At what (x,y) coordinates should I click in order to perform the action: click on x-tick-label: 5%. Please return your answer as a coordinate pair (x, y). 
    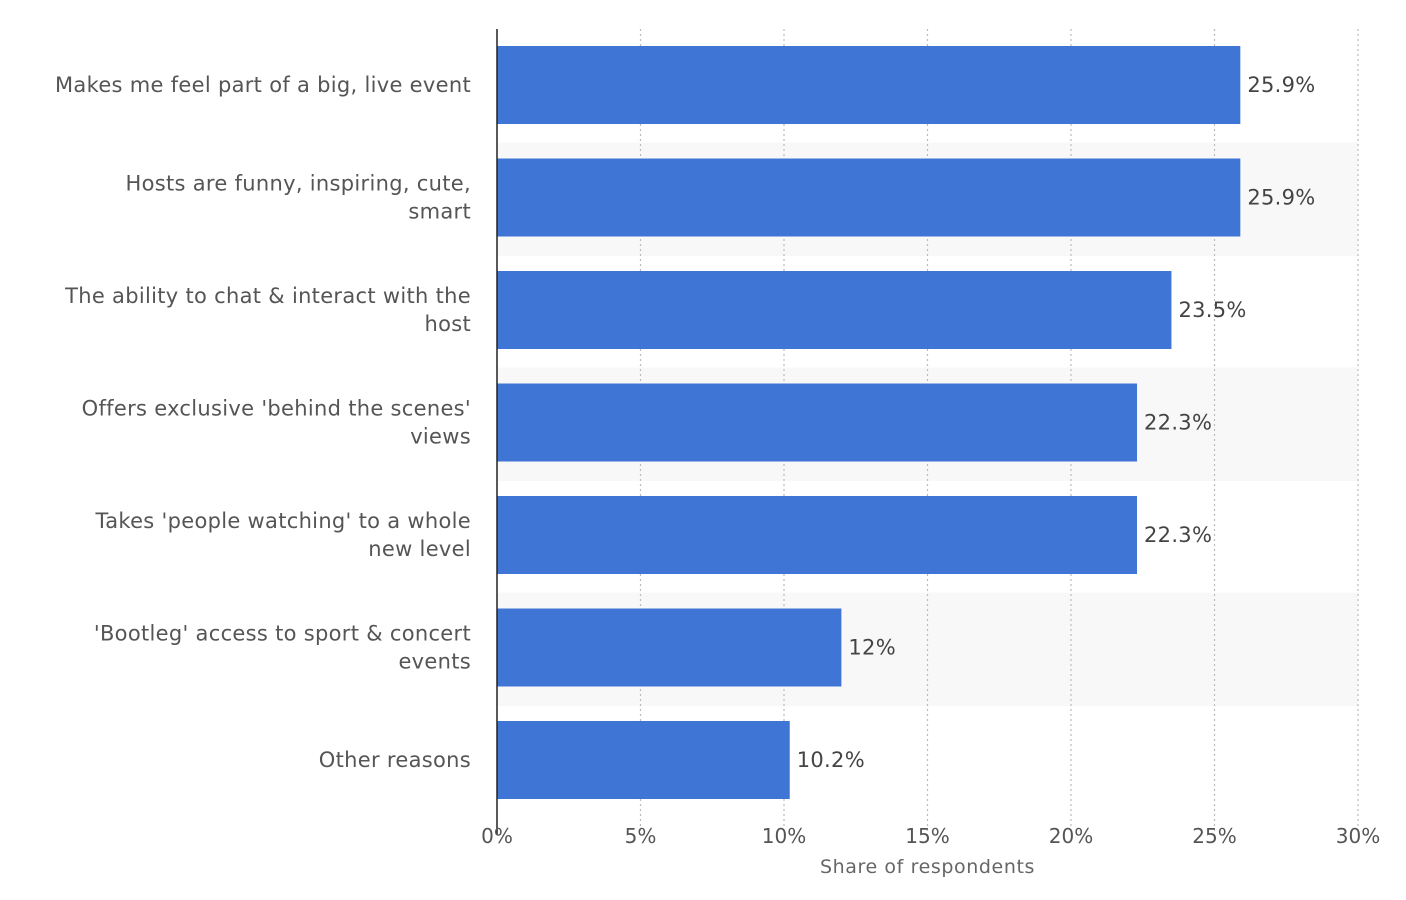
    Looking at the image, I should click on (641, 836).